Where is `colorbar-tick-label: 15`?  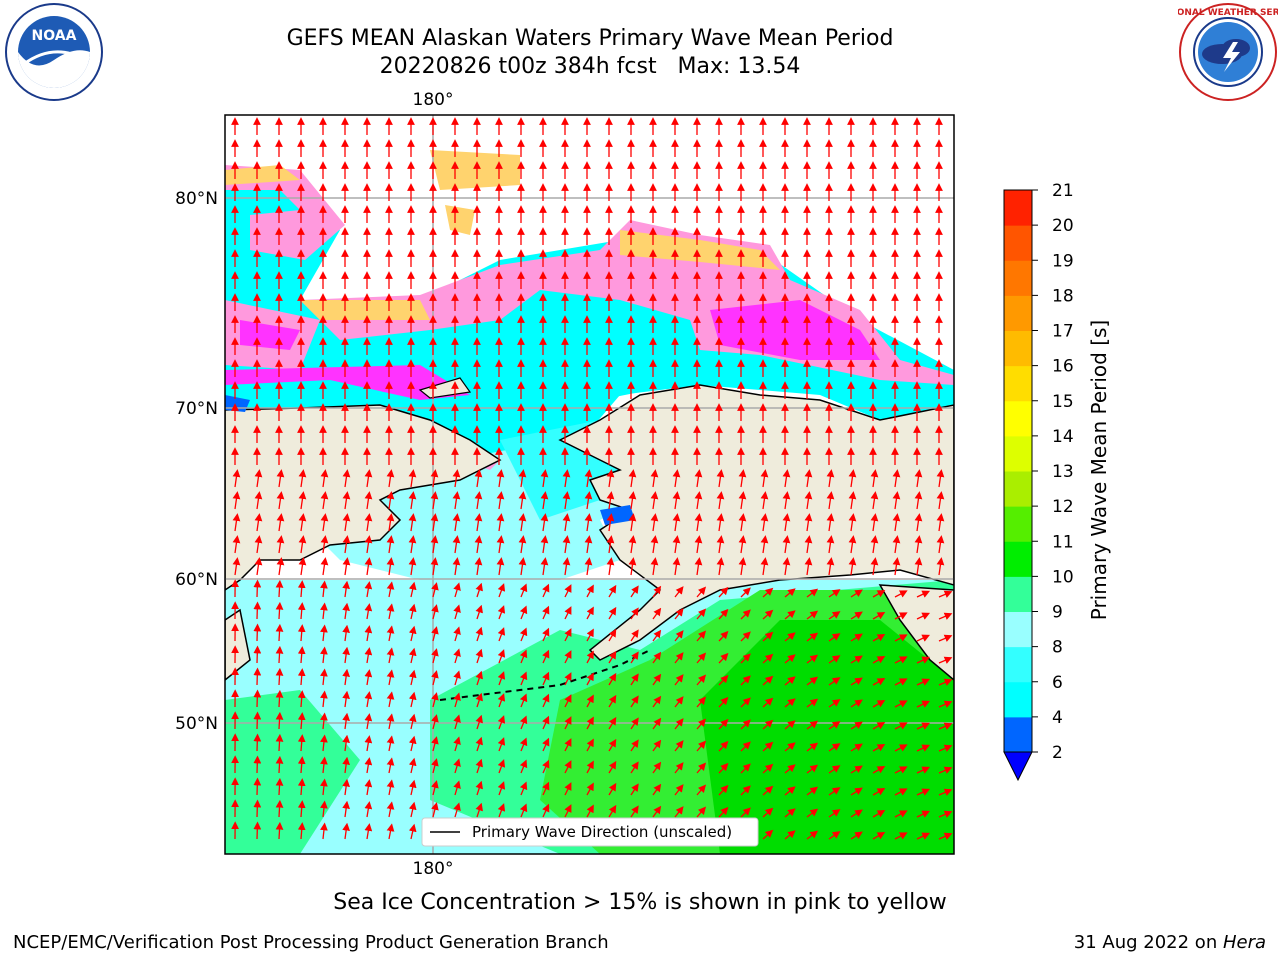 colorbar-tick-label: 15 is located at coordinates (1063, 402).